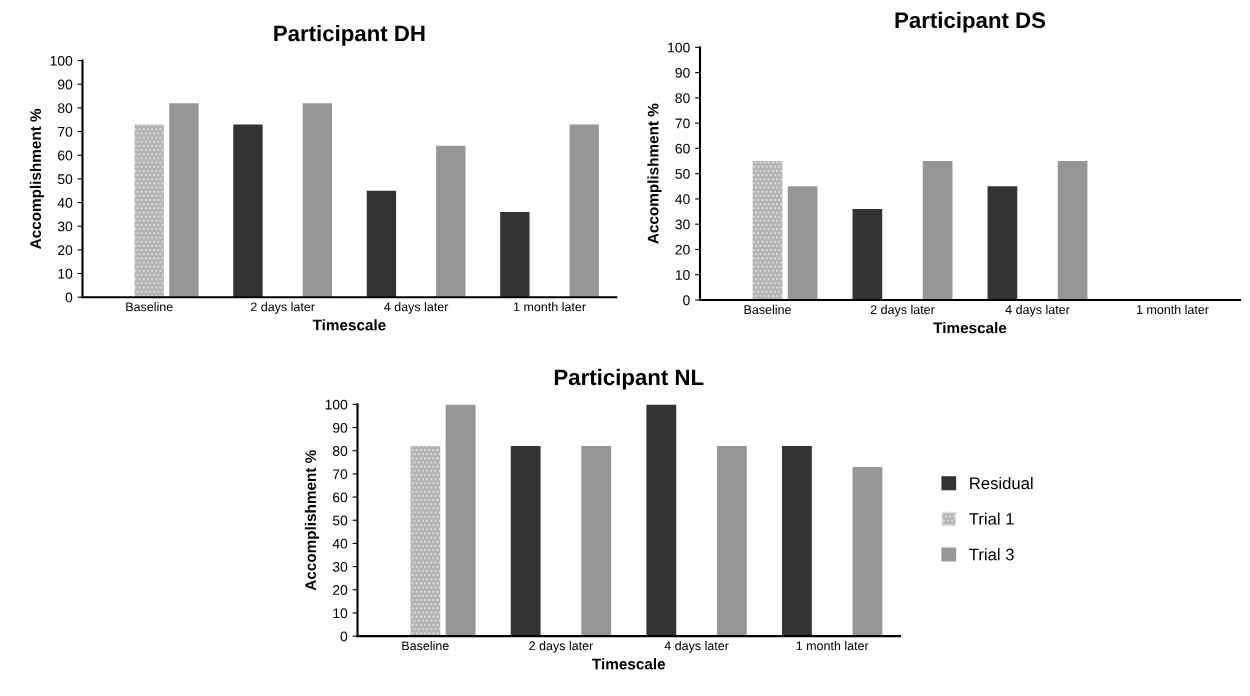 The height and width of the screenshot is (696, 1250). What do you see at coordinates (991, 554) in the screenshot?
I see `legend-label: Trial 3` at bounding box center [991, 554].